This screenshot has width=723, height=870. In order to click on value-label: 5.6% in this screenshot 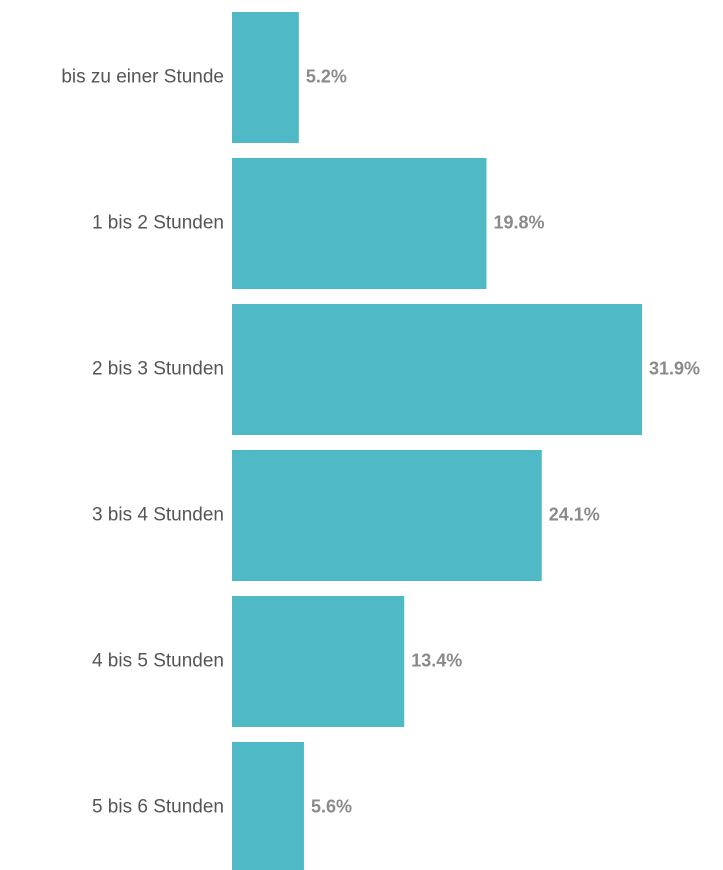, I will do `click(331, 806)`.